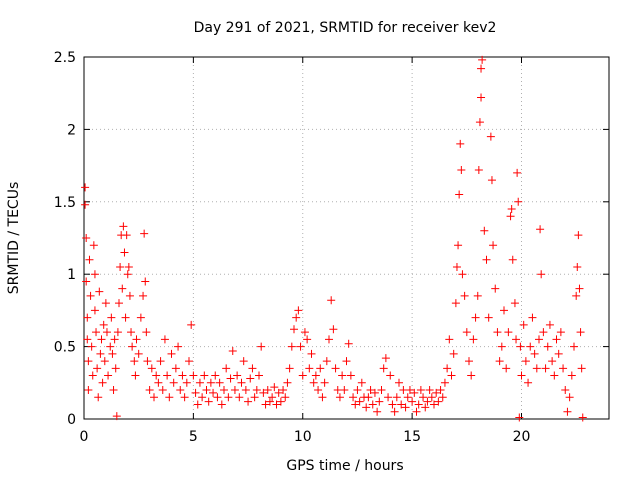 This screenshot has width=640, height=480. I want to click on y-tick-label: 0.5, so click(65, 348).